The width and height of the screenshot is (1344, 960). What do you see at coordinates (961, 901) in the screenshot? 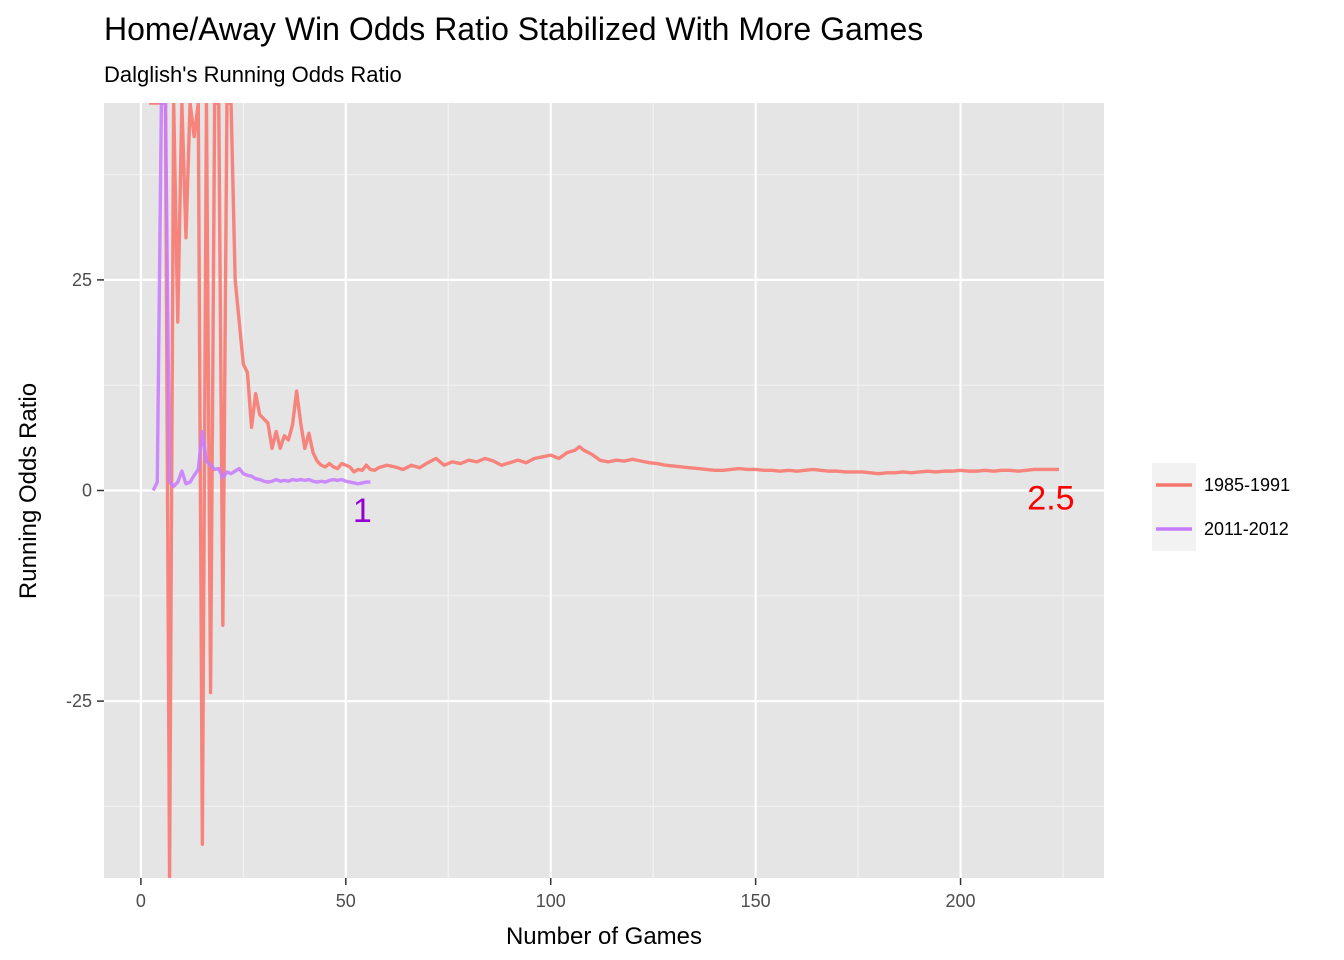
I see `x-tick-label: 200` at bounding box center [961, 901].